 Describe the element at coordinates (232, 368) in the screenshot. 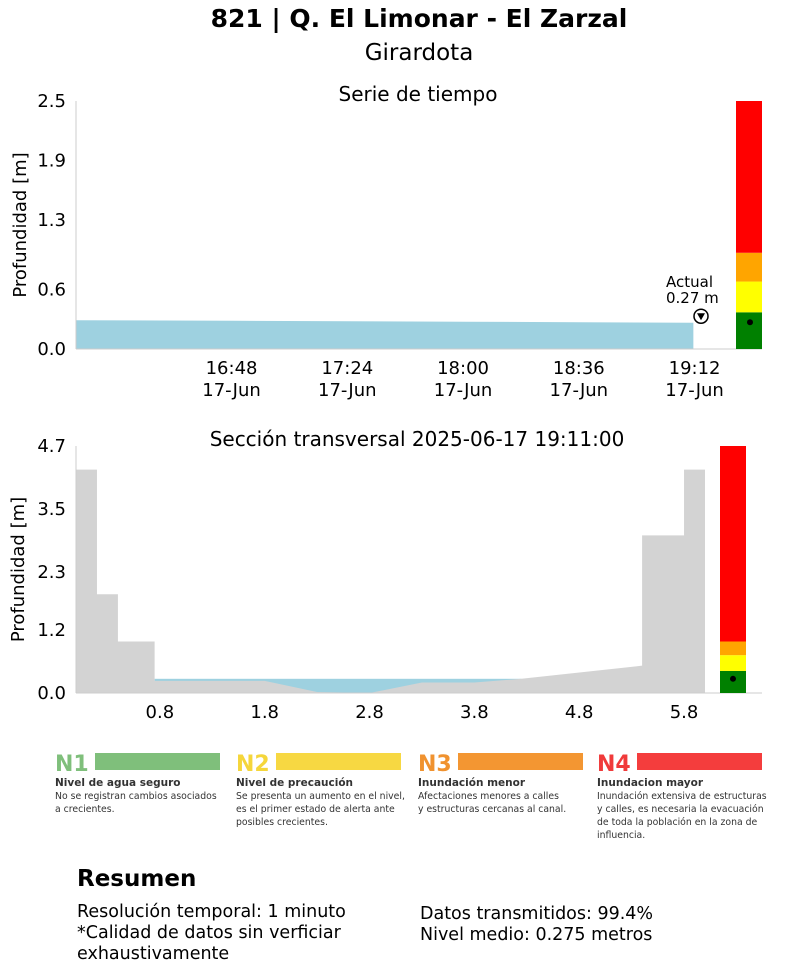

I see `x-tick-label: 16:48` at that location.